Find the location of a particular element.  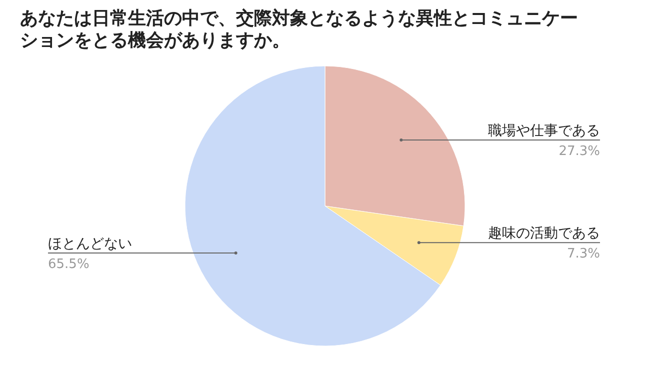

slice-label: ほとんどない is located at coordinates (90, 244).